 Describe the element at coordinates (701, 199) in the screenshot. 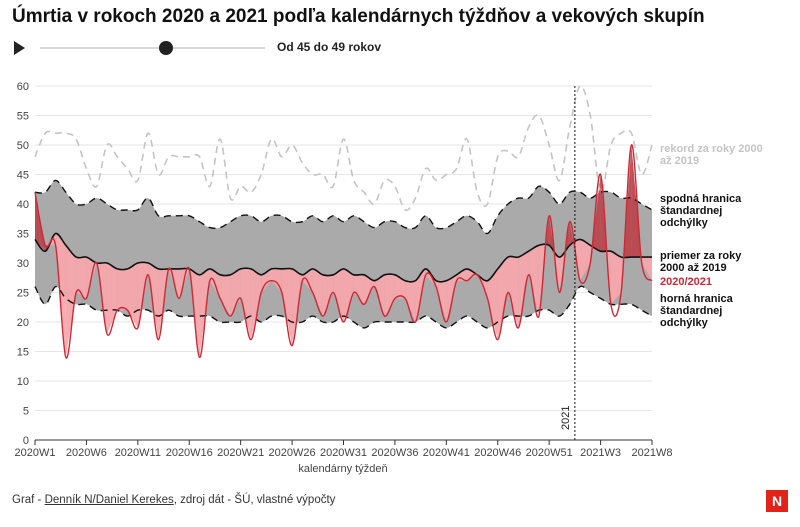

I see `legend-upper-std-dev-line: spodná hranica` at that location.